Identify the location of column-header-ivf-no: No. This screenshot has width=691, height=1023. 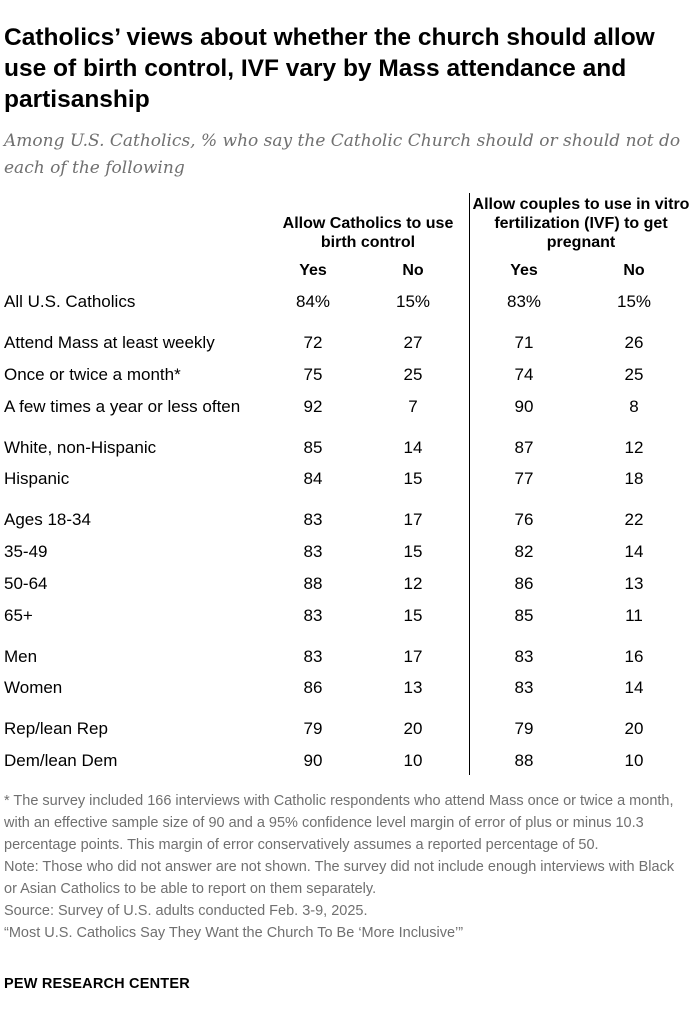
(634, 270).